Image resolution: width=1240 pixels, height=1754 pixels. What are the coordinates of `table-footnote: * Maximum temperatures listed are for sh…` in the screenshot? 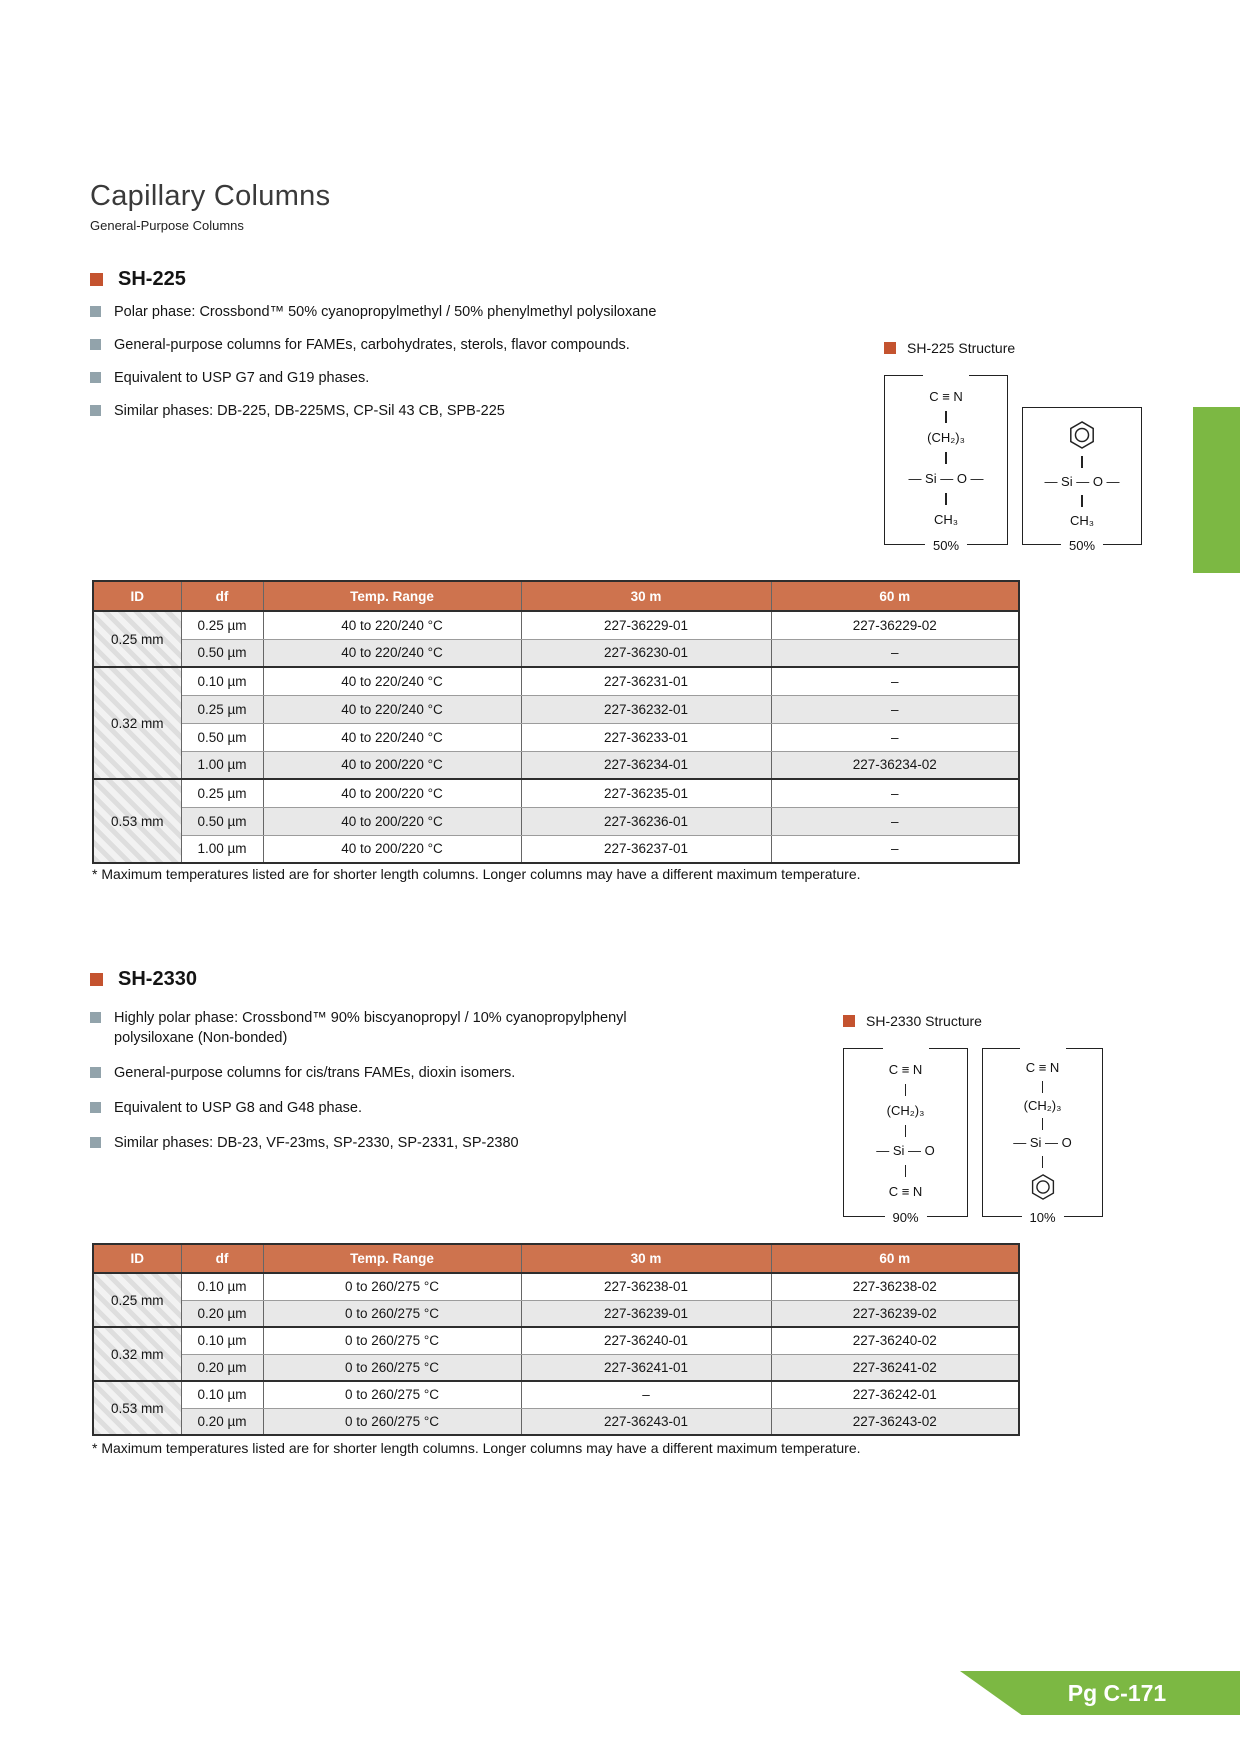 It's located at (476, 1448).